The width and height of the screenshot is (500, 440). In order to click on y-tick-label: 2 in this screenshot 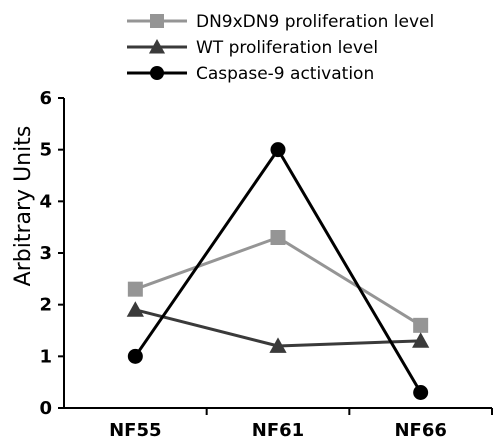, I will do `click(45, 305)`.